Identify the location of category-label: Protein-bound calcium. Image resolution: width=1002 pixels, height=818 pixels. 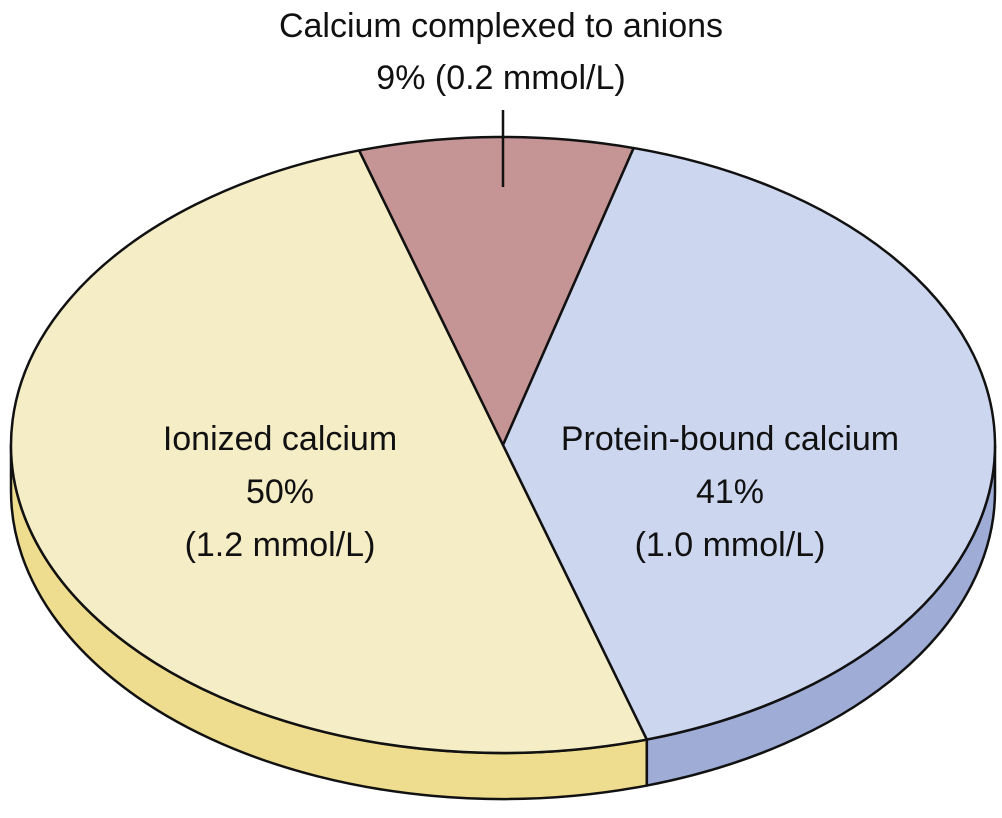
(730, 439).